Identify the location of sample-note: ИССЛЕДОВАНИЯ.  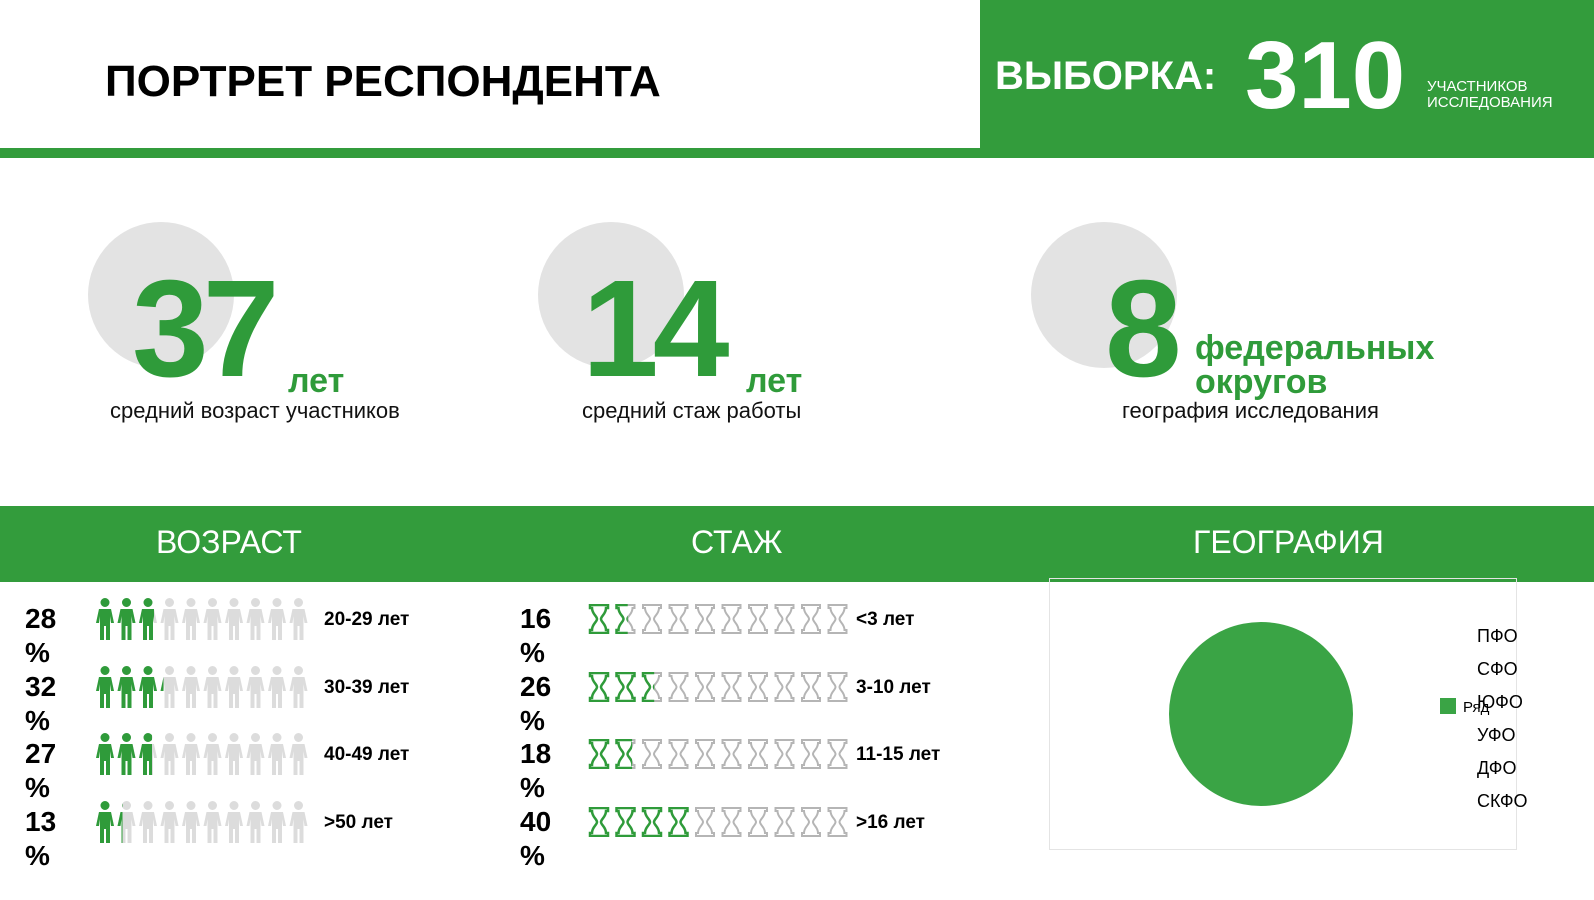
(1490, 102).